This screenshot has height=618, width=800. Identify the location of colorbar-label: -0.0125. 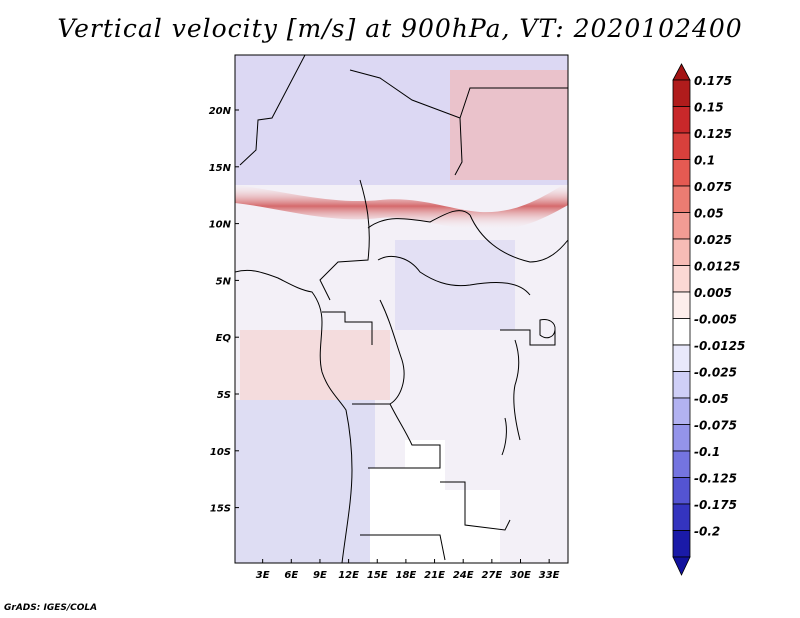
(719, 346).